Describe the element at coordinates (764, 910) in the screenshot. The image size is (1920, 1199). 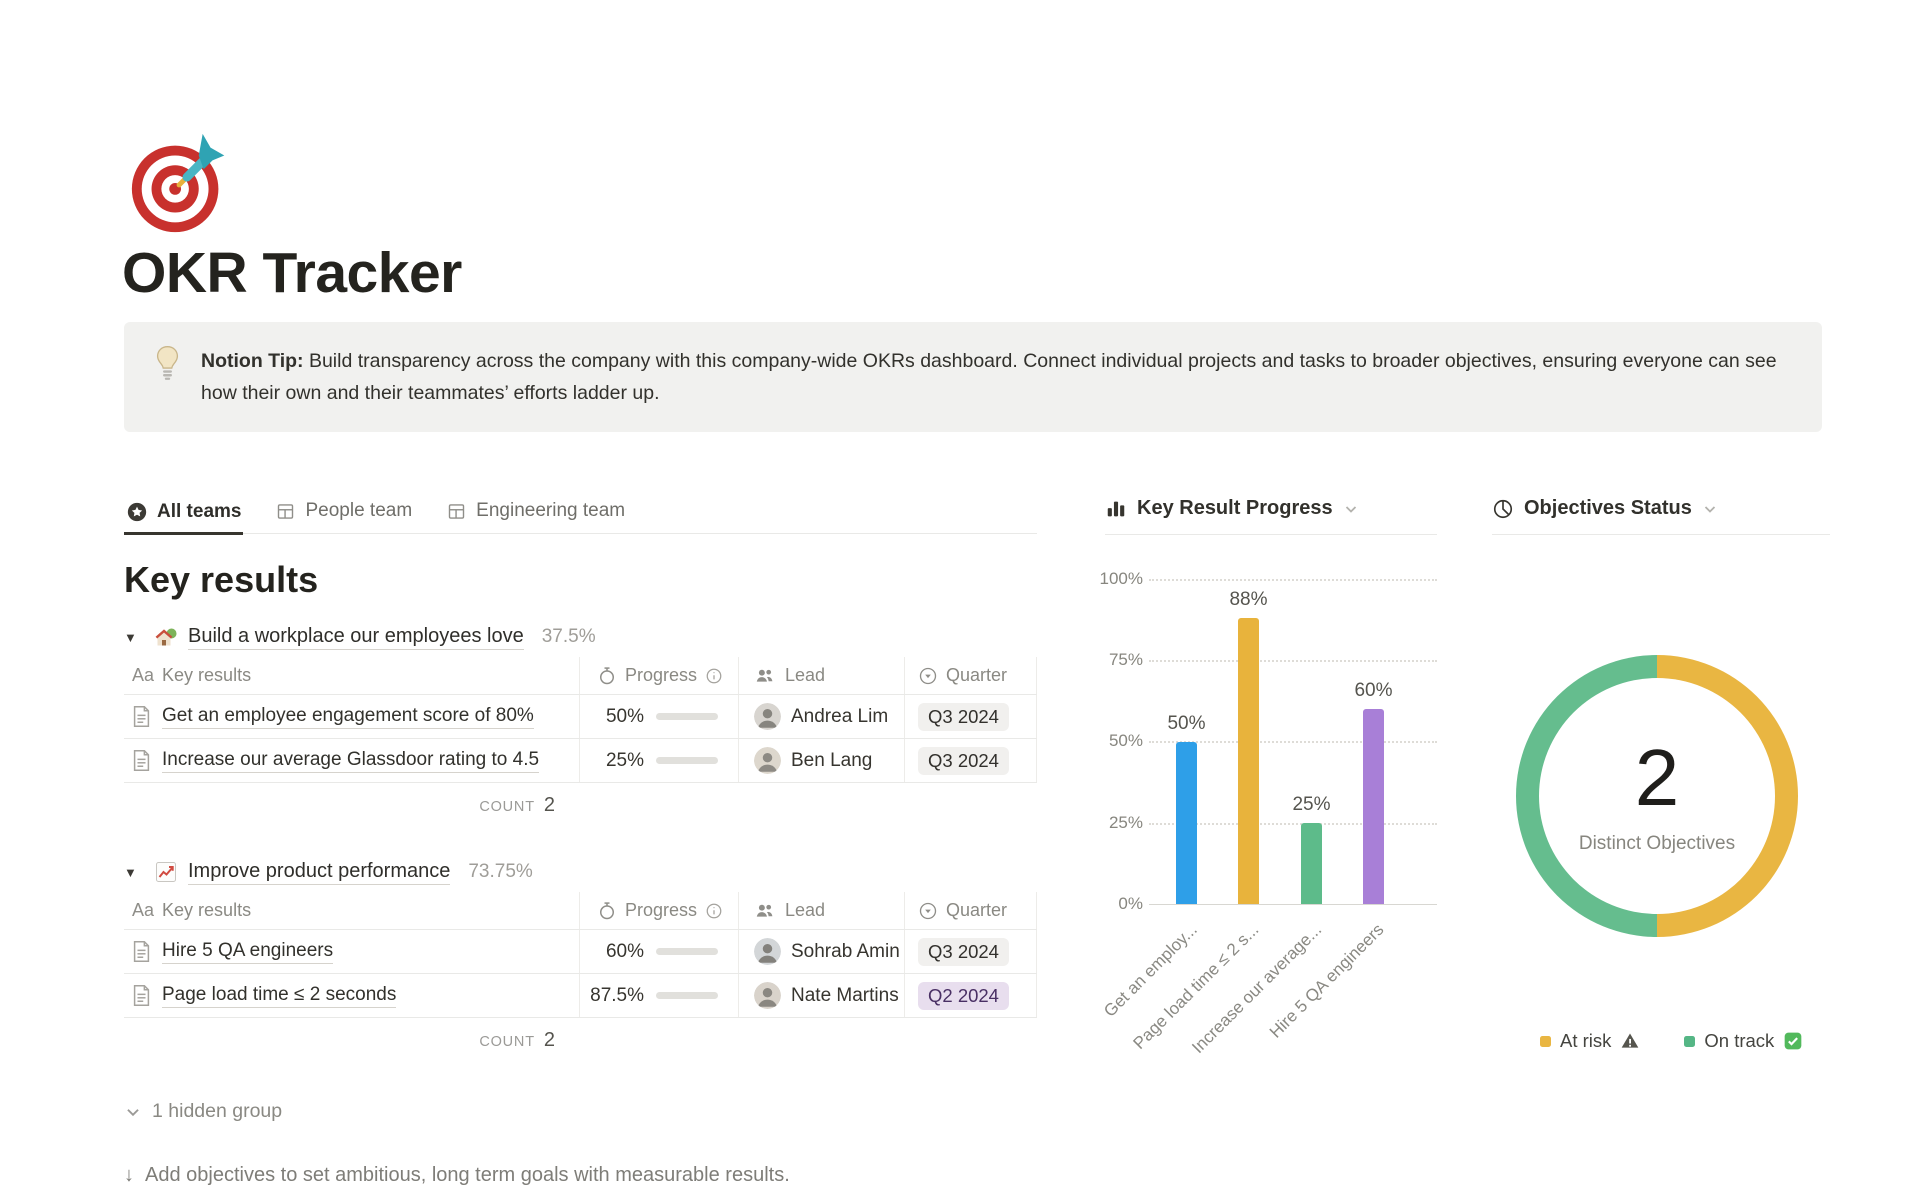
I see `people-property-icon` at that location.